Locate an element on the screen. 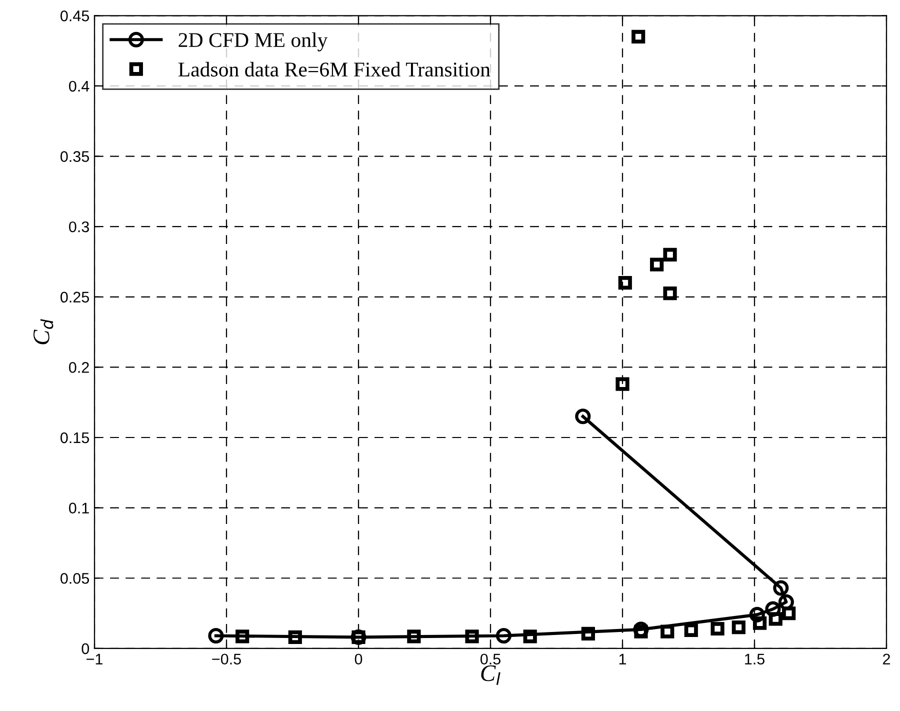 The height and width of the screenshot is (711, 900). y-tick-label: 0.1 is located at coordinates (79, 508).